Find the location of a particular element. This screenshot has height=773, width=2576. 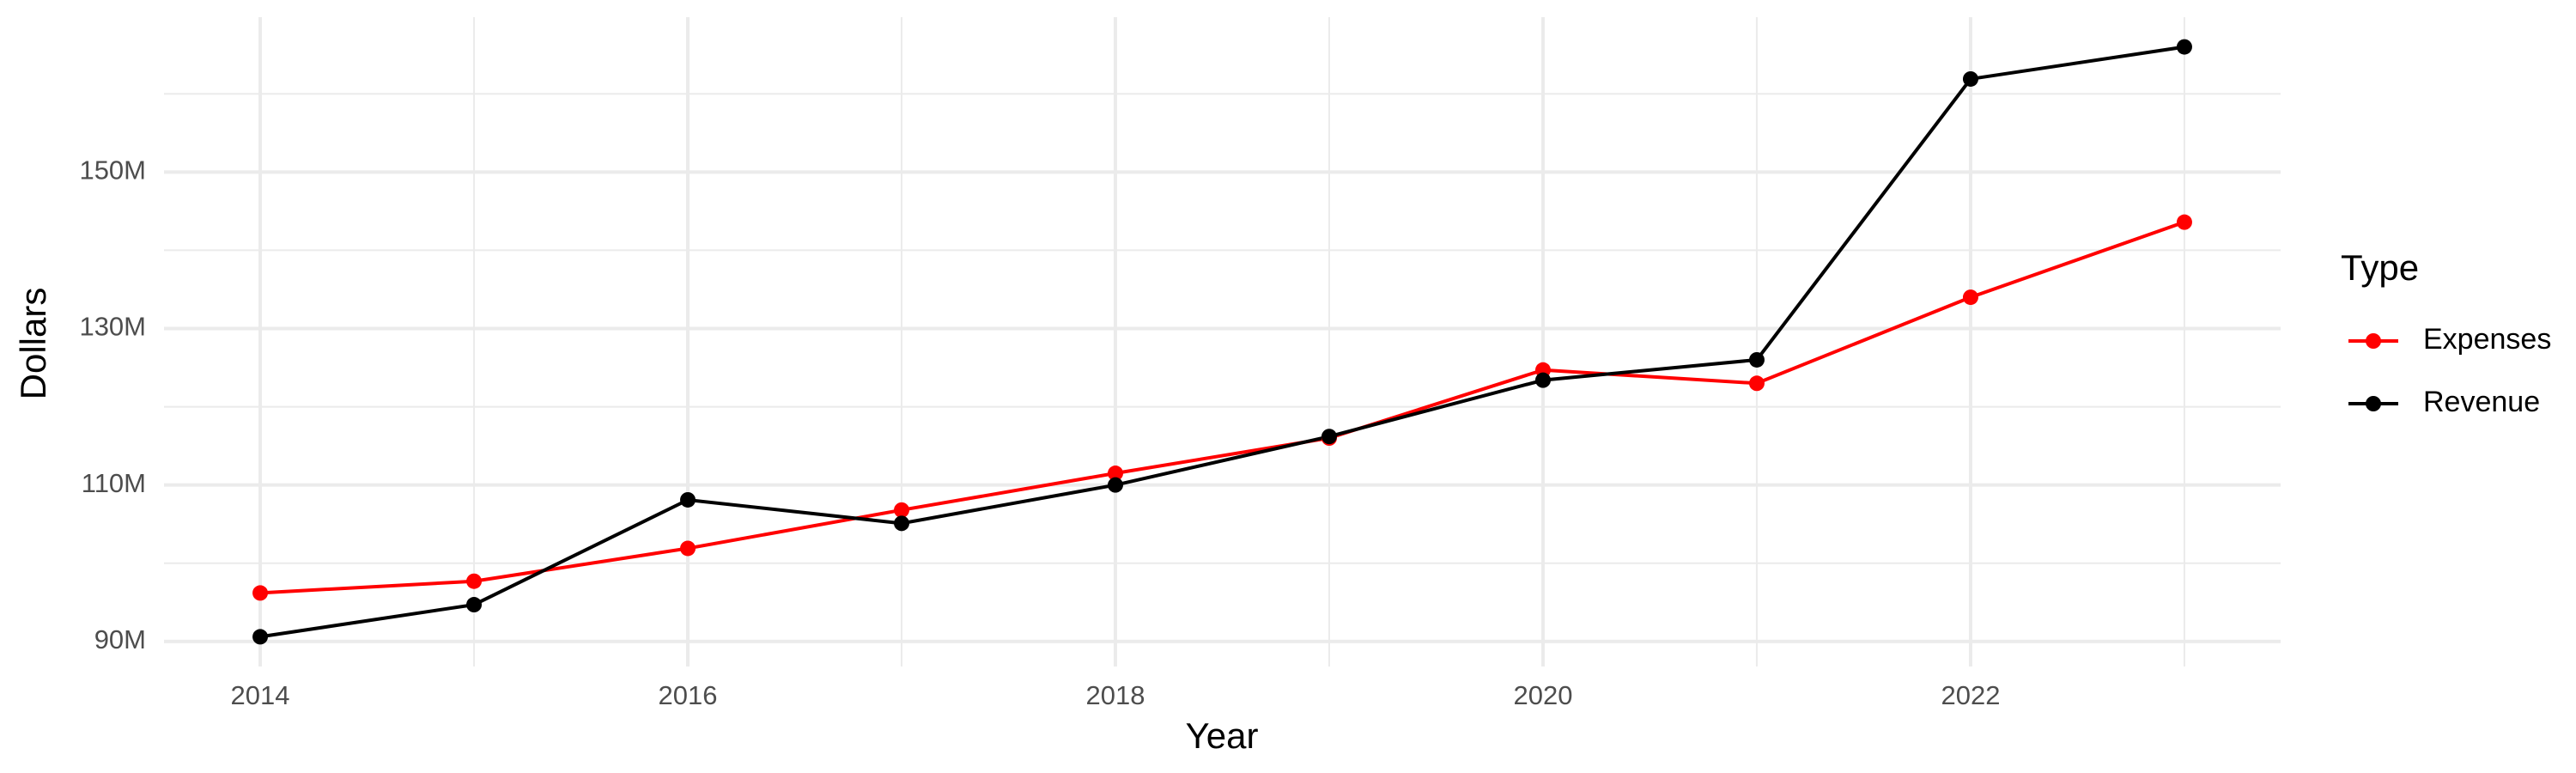

y-axis-title: Dollars is located at coordinates (33, 344).